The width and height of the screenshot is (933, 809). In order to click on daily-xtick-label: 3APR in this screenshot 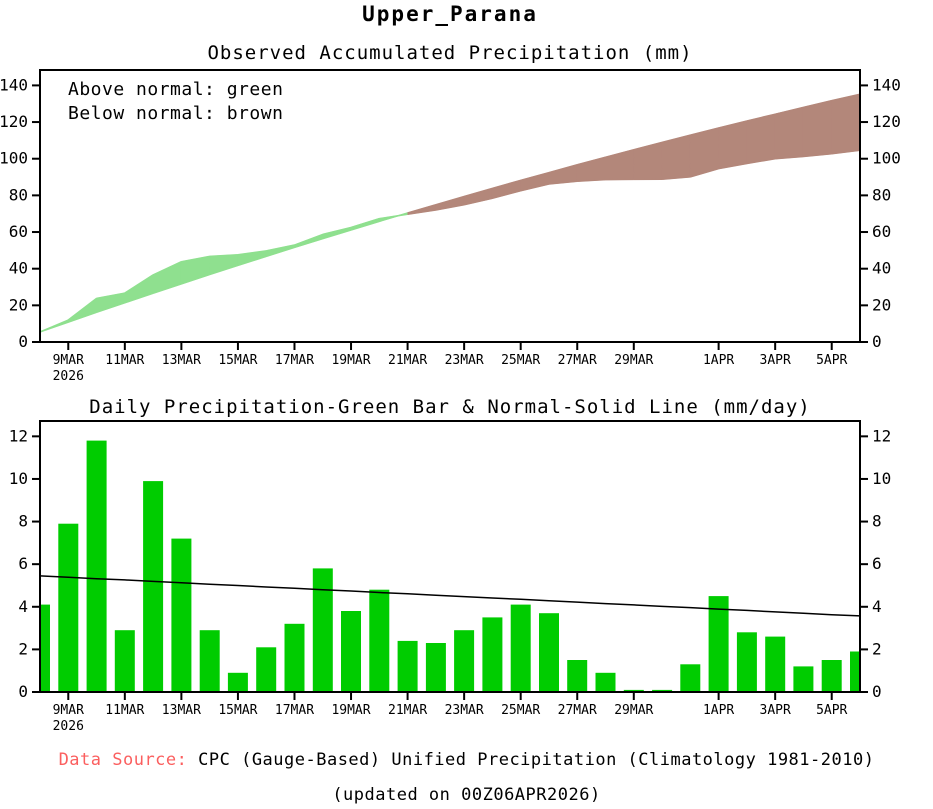, I will do `click(775, 710)`.